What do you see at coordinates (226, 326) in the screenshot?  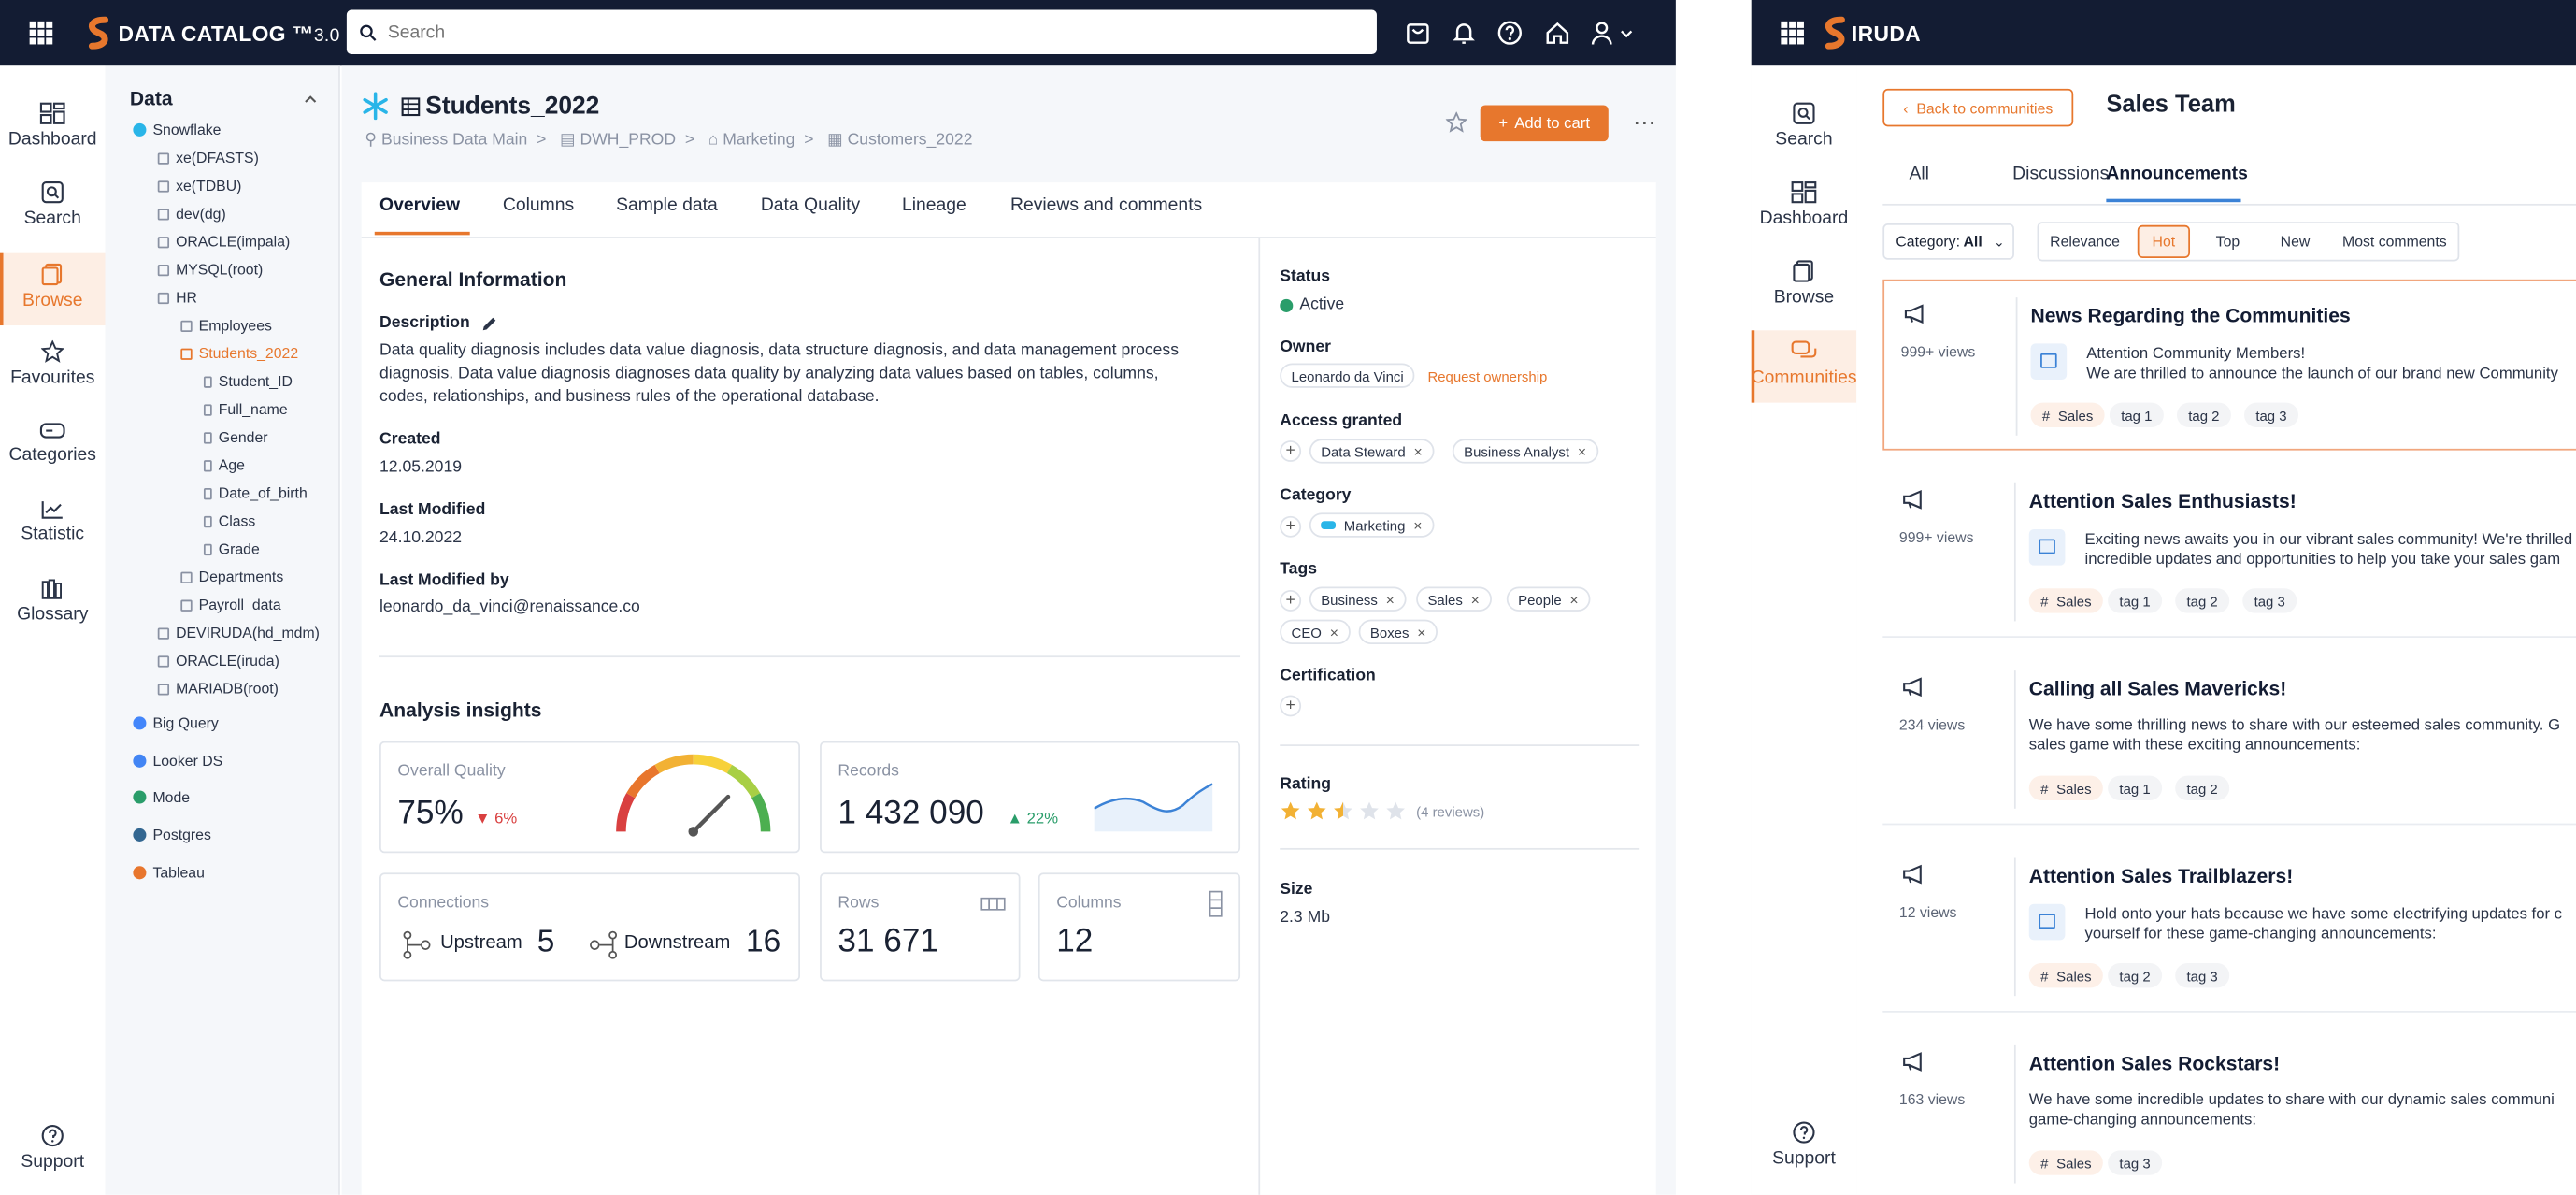 I see `tree-item: Employees` at bounding box center [226, 326].